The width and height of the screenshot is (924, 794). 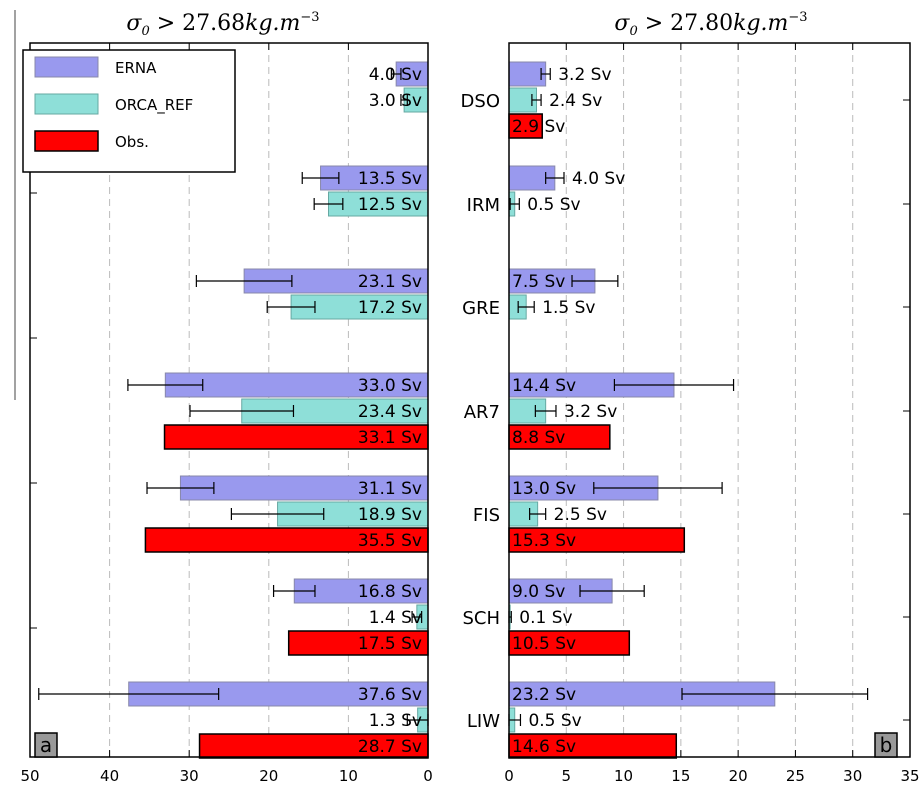 What do you see at coordinates (538, 592) in the screenshot?
I see `value-label: 9.0 Sv` at bounding box center [538, 592].